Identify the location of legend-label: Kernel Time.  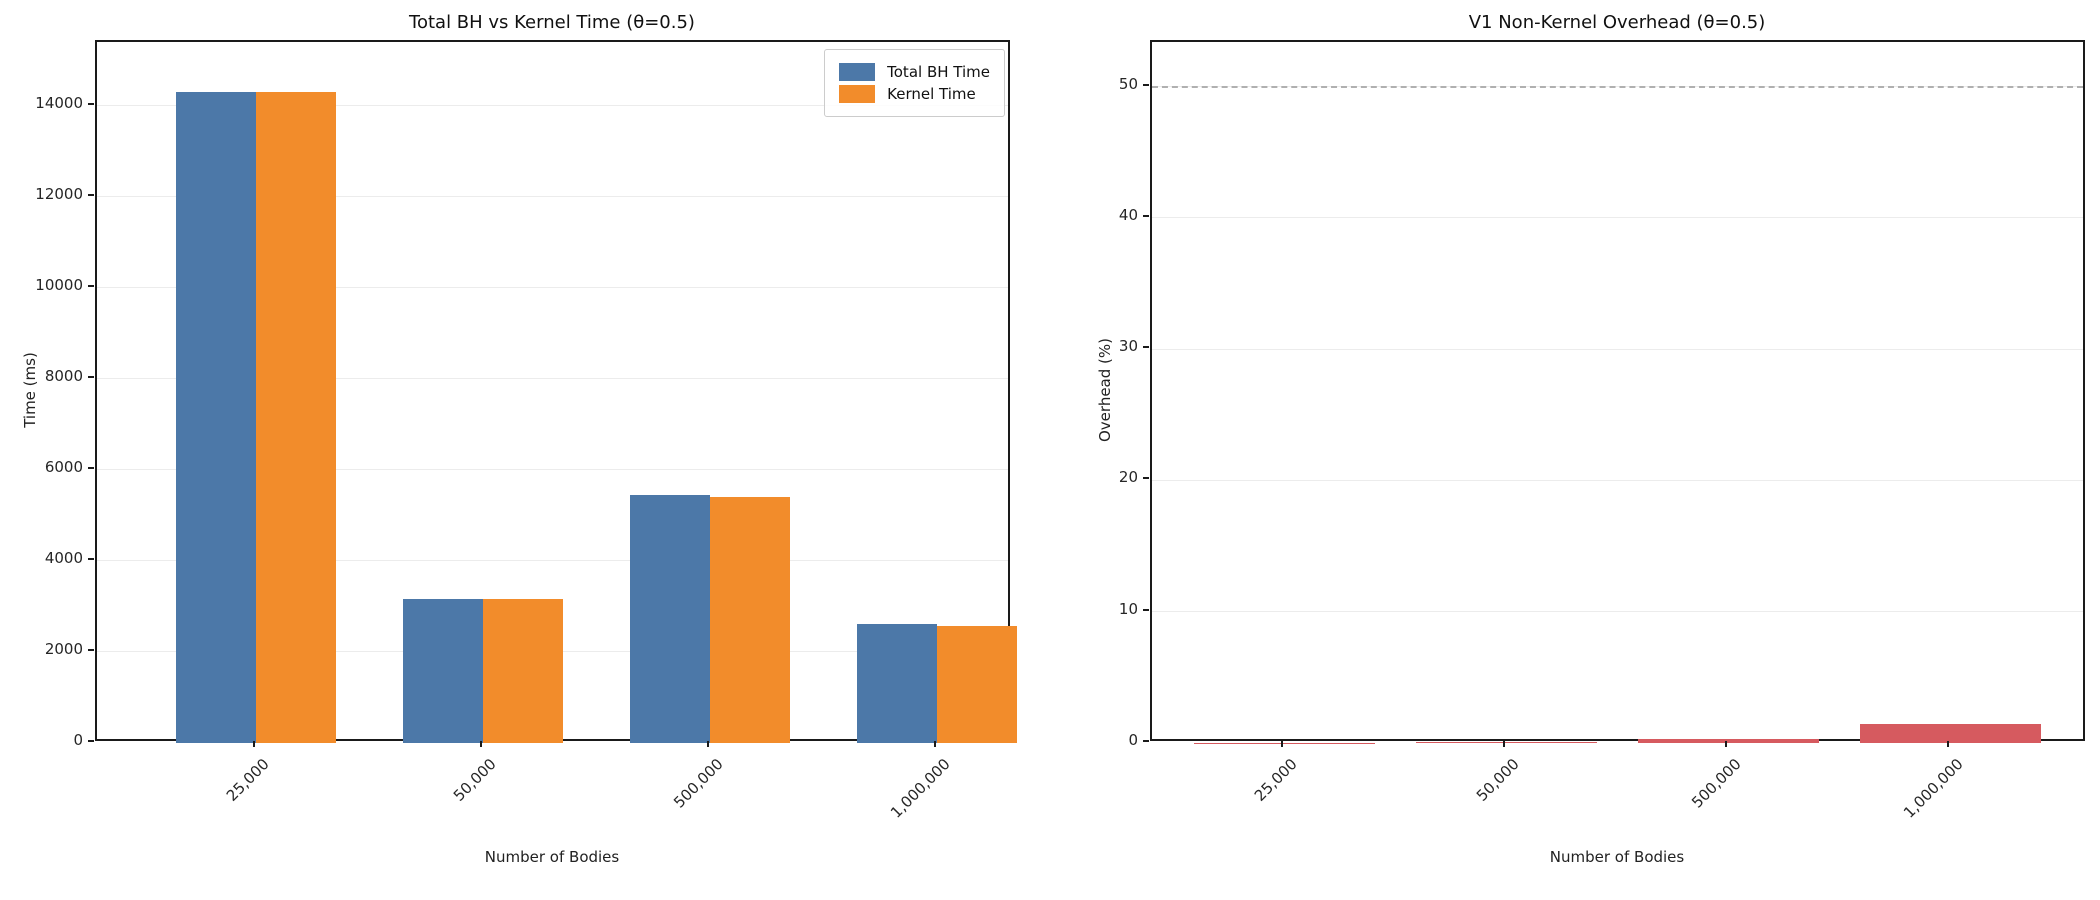
(931, 94).